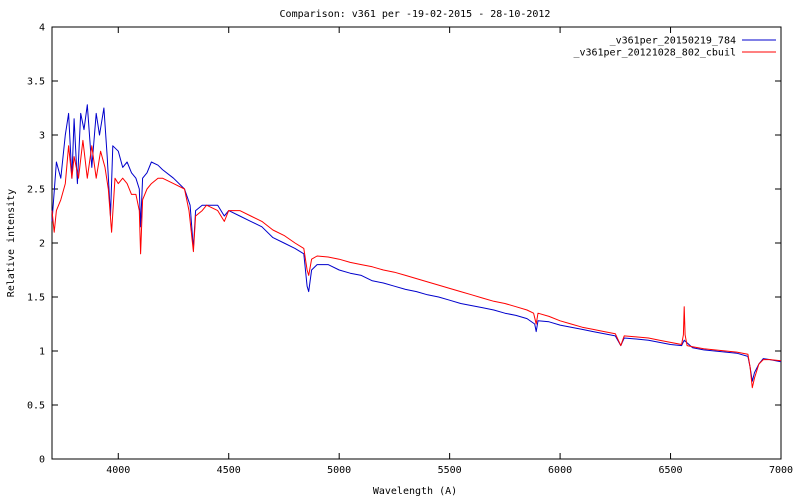 The image size is (800, 500). Describe the element at coordinates (36, 82) in the screenshot. I see `y-tick-label: 3.5` at that location.